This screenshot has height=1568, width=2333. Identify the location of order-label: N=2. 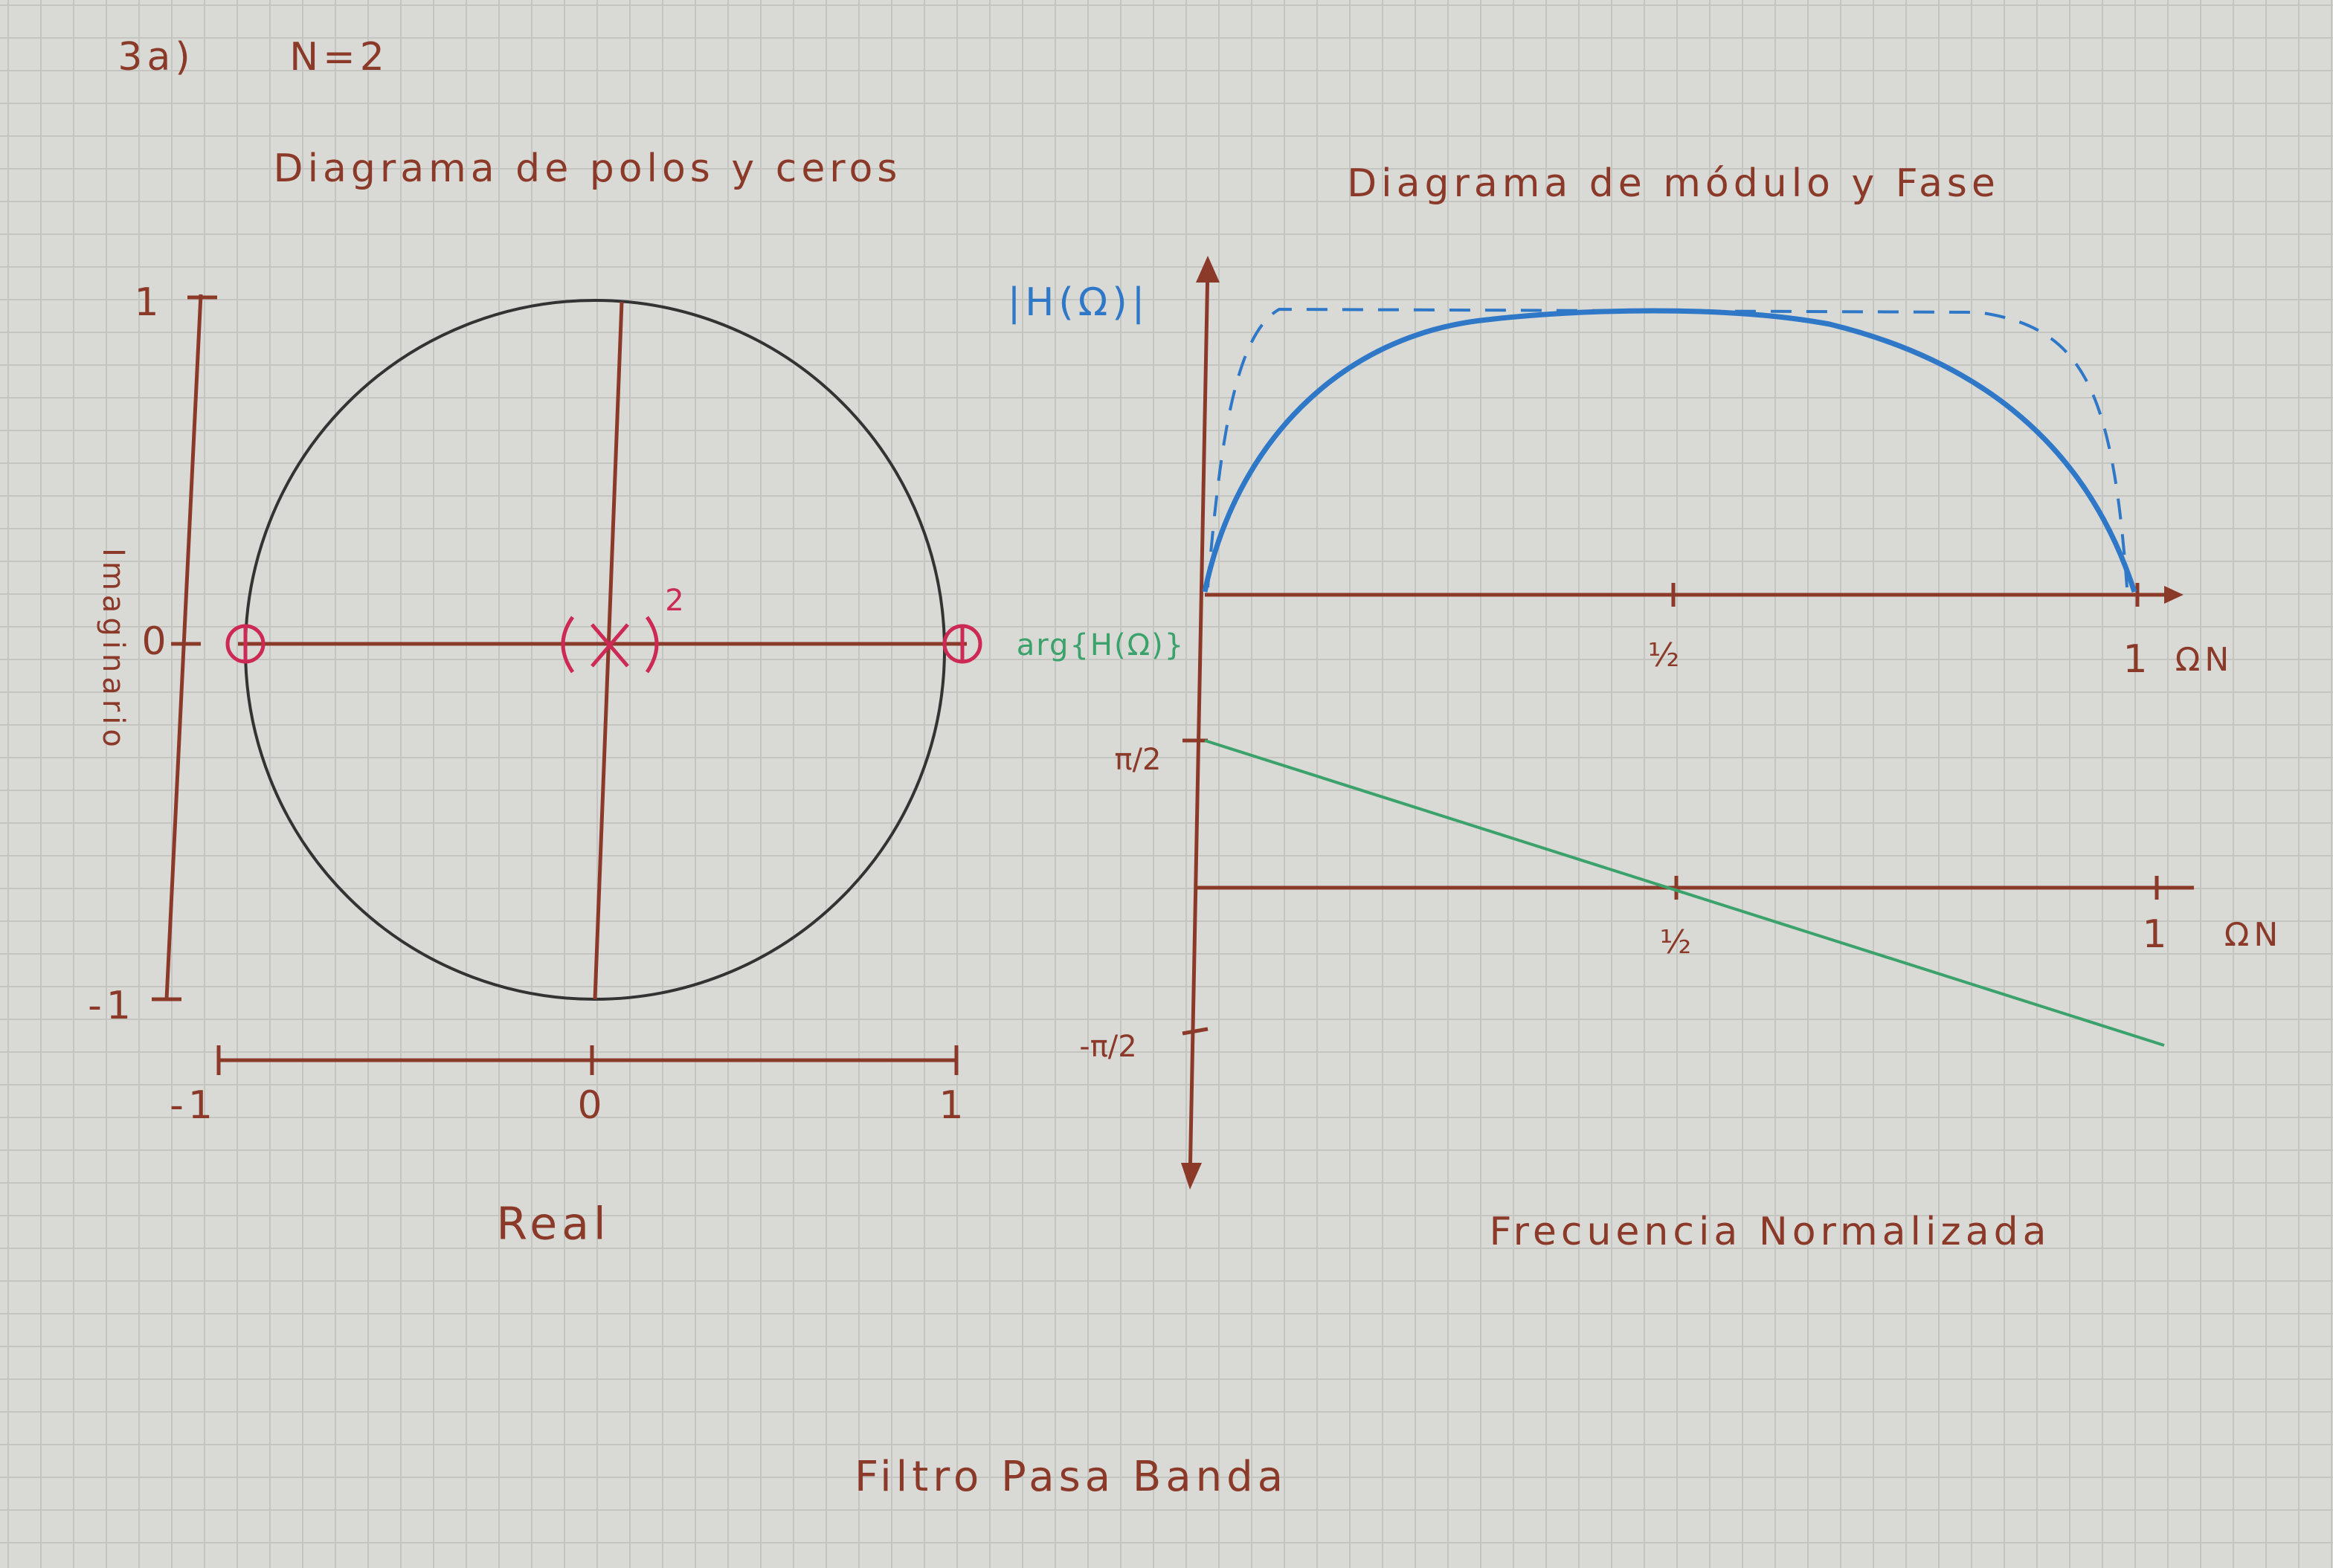
(339, 57).